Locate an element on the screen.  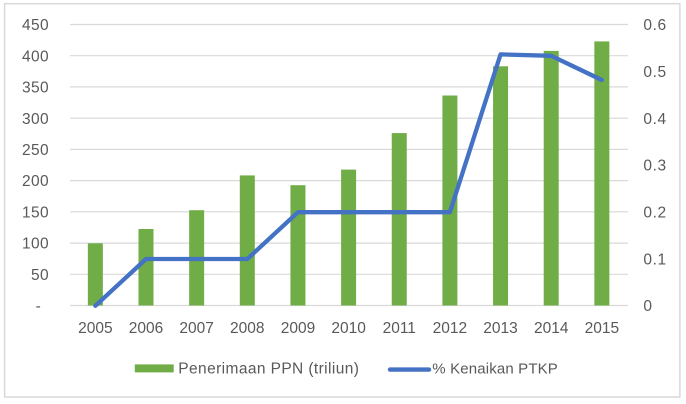
svg-text: 2013 is located at coordinates (500, 328).